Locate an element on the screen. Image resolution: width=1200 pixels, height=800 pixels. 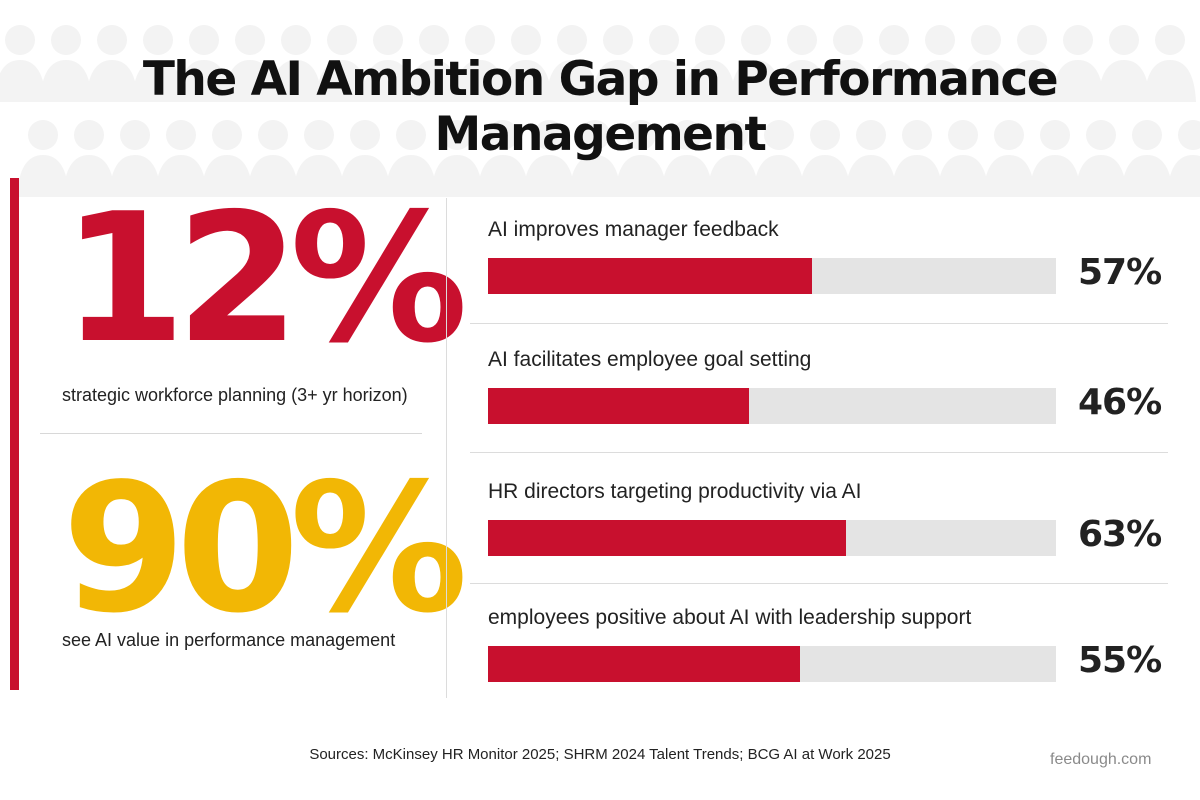
bar-row-1: AI improves manager feedback 57% is located at coordinates (828, 278).